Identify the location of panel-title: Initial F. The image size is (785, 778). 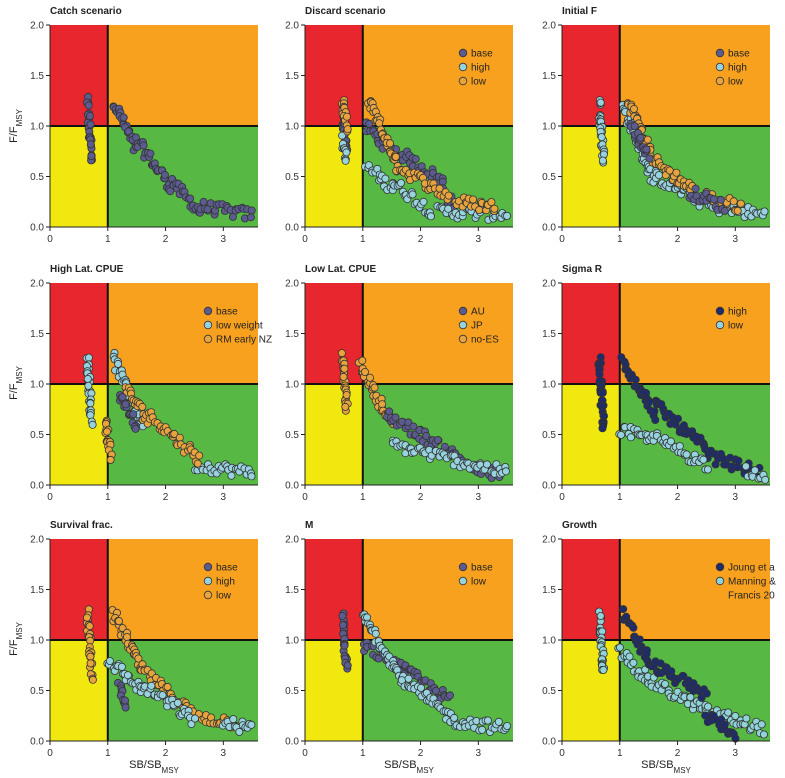
(579, 11).